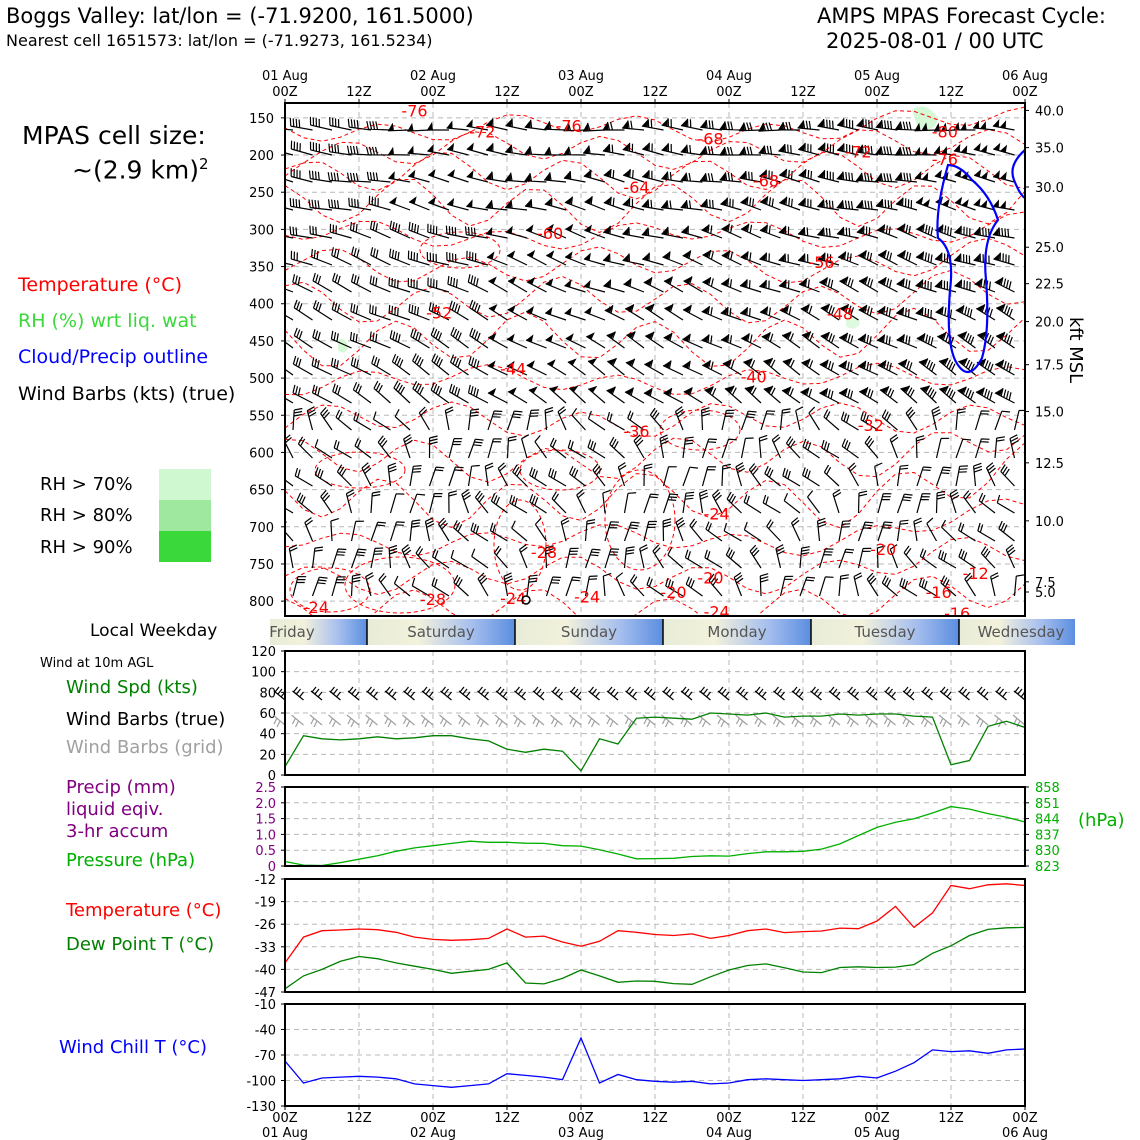 The height and width of the screenshot is (1140, 1140). I want to click on temperature-contour-label: -20, so click(883, 549).